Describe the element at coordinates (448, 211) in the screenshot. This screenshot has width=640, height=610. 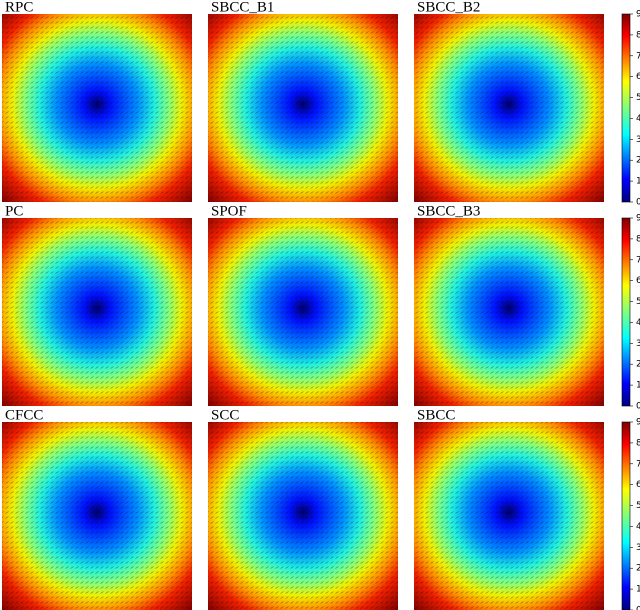
I see `panel-title: SBCC_B3` at that location.